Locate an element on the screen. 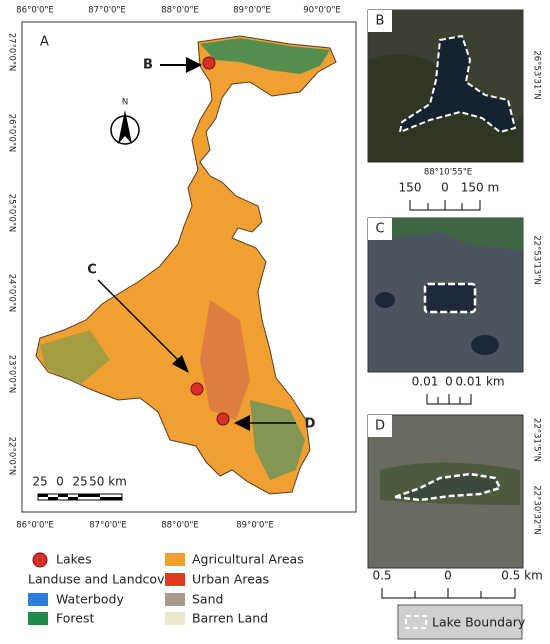 The height and width of the screenshot is (644, 550). pointer-label: B is located at coordinates (148, 65).